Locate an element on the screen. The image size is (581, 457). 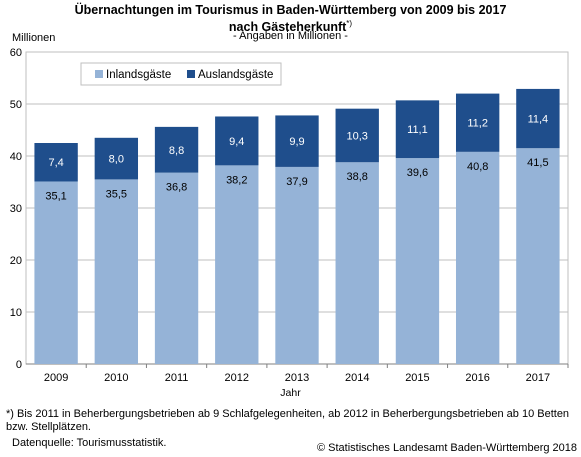
legend-box is located at coordinates (181, 74).